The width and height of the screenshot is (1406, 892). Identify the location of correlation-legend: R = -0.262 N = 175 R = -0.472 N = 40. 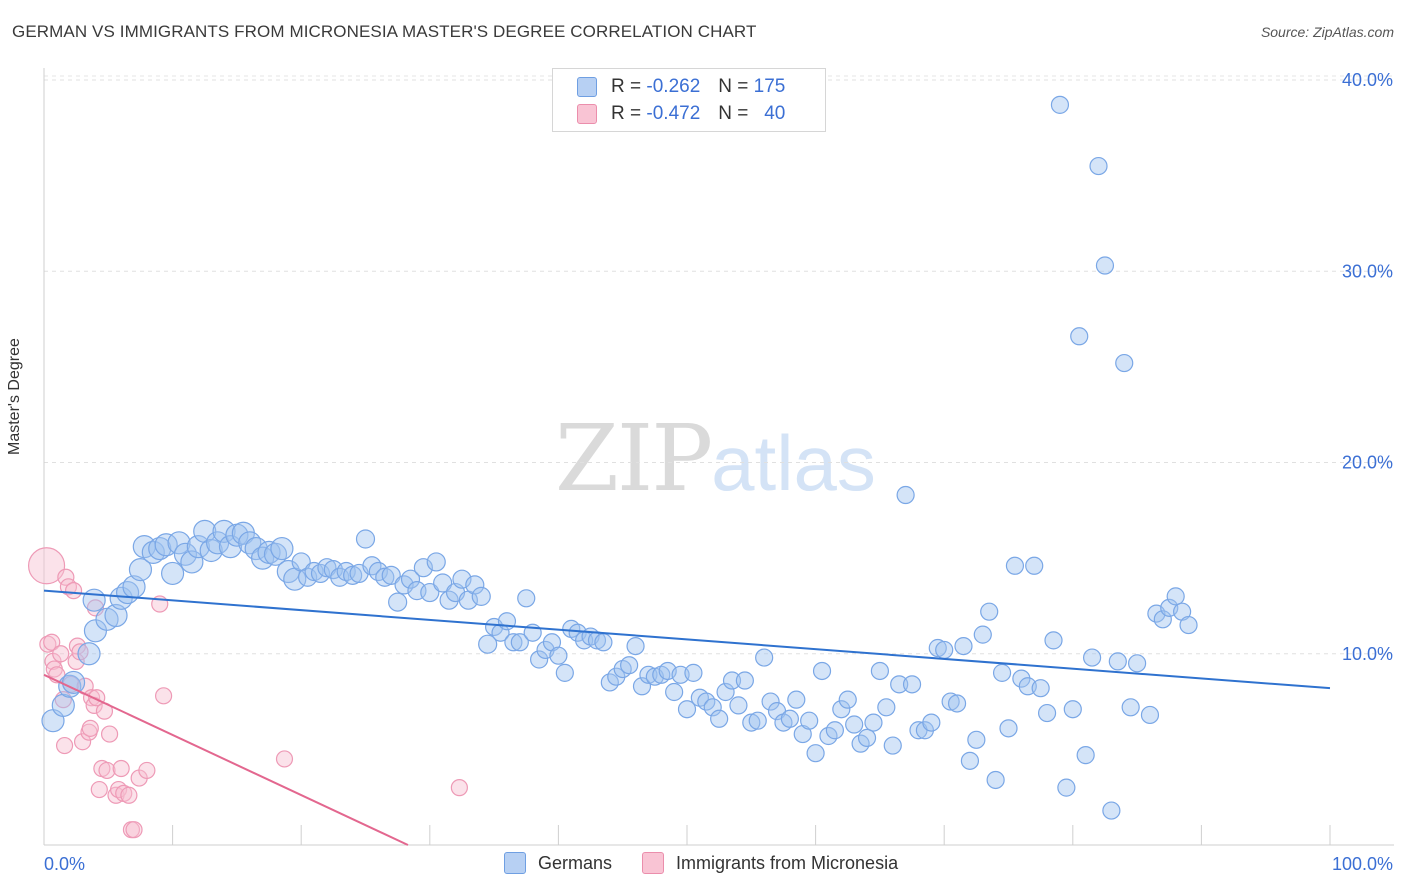
(689, 100).